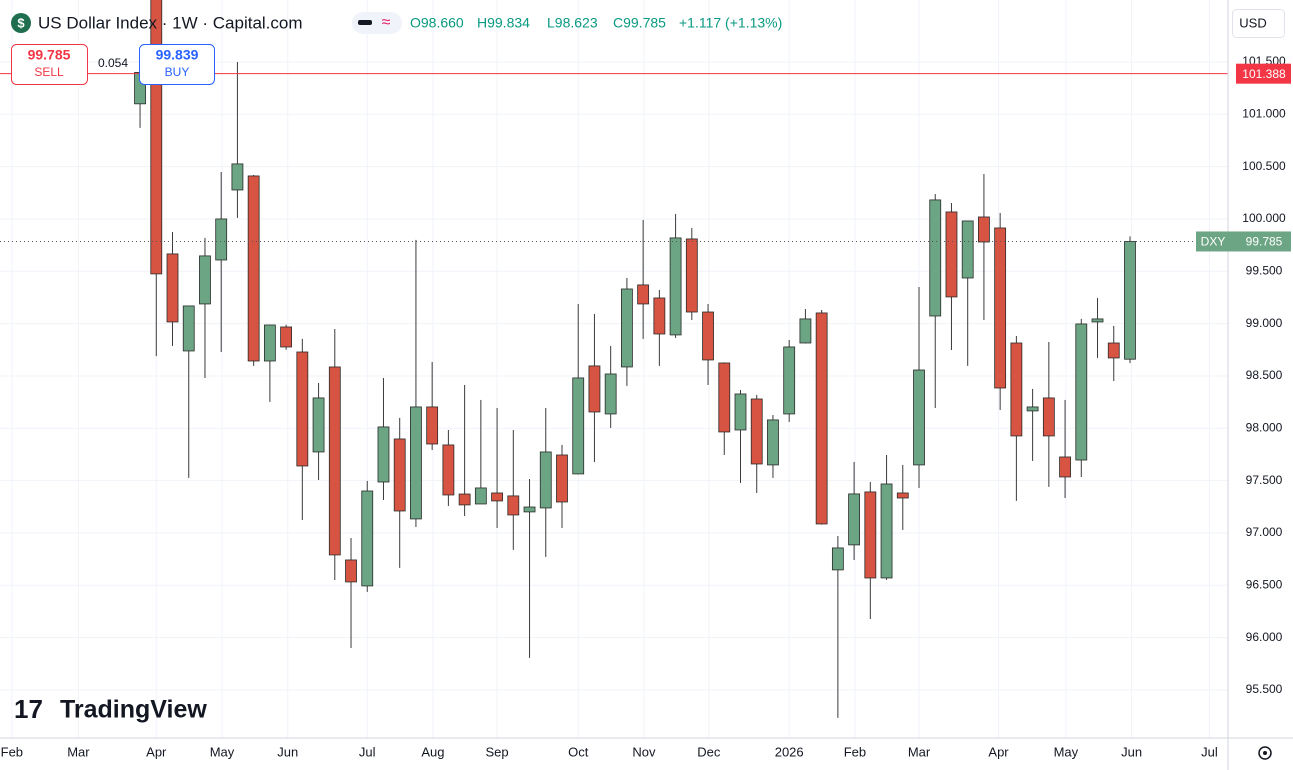  Describe the element at coordinates (789, 751) in the screenshot. I see `x-tick-label: 2026` at that location.